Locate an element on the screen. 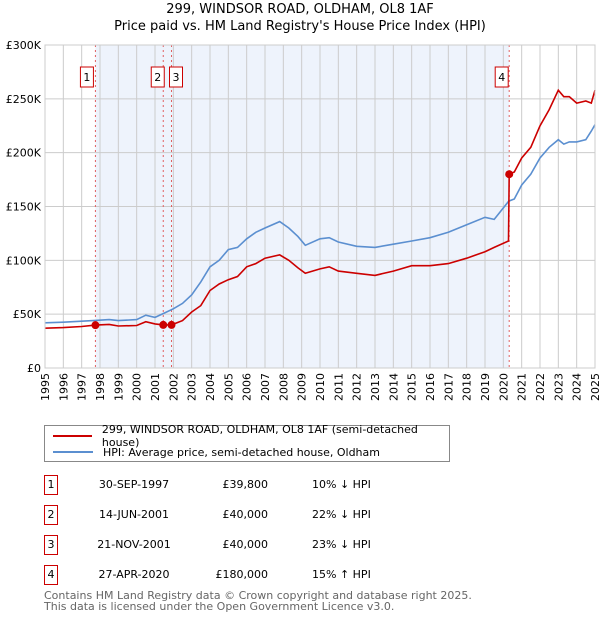  x-tick-label: 2013 is located at coordinates (375, 387).